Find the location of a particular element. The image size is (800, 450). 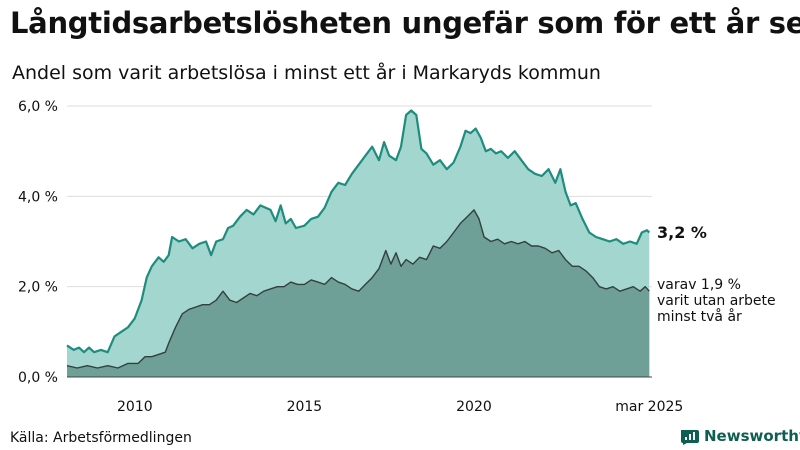

y-tick-label: 4,0 % is located at coordinates (38, 197).